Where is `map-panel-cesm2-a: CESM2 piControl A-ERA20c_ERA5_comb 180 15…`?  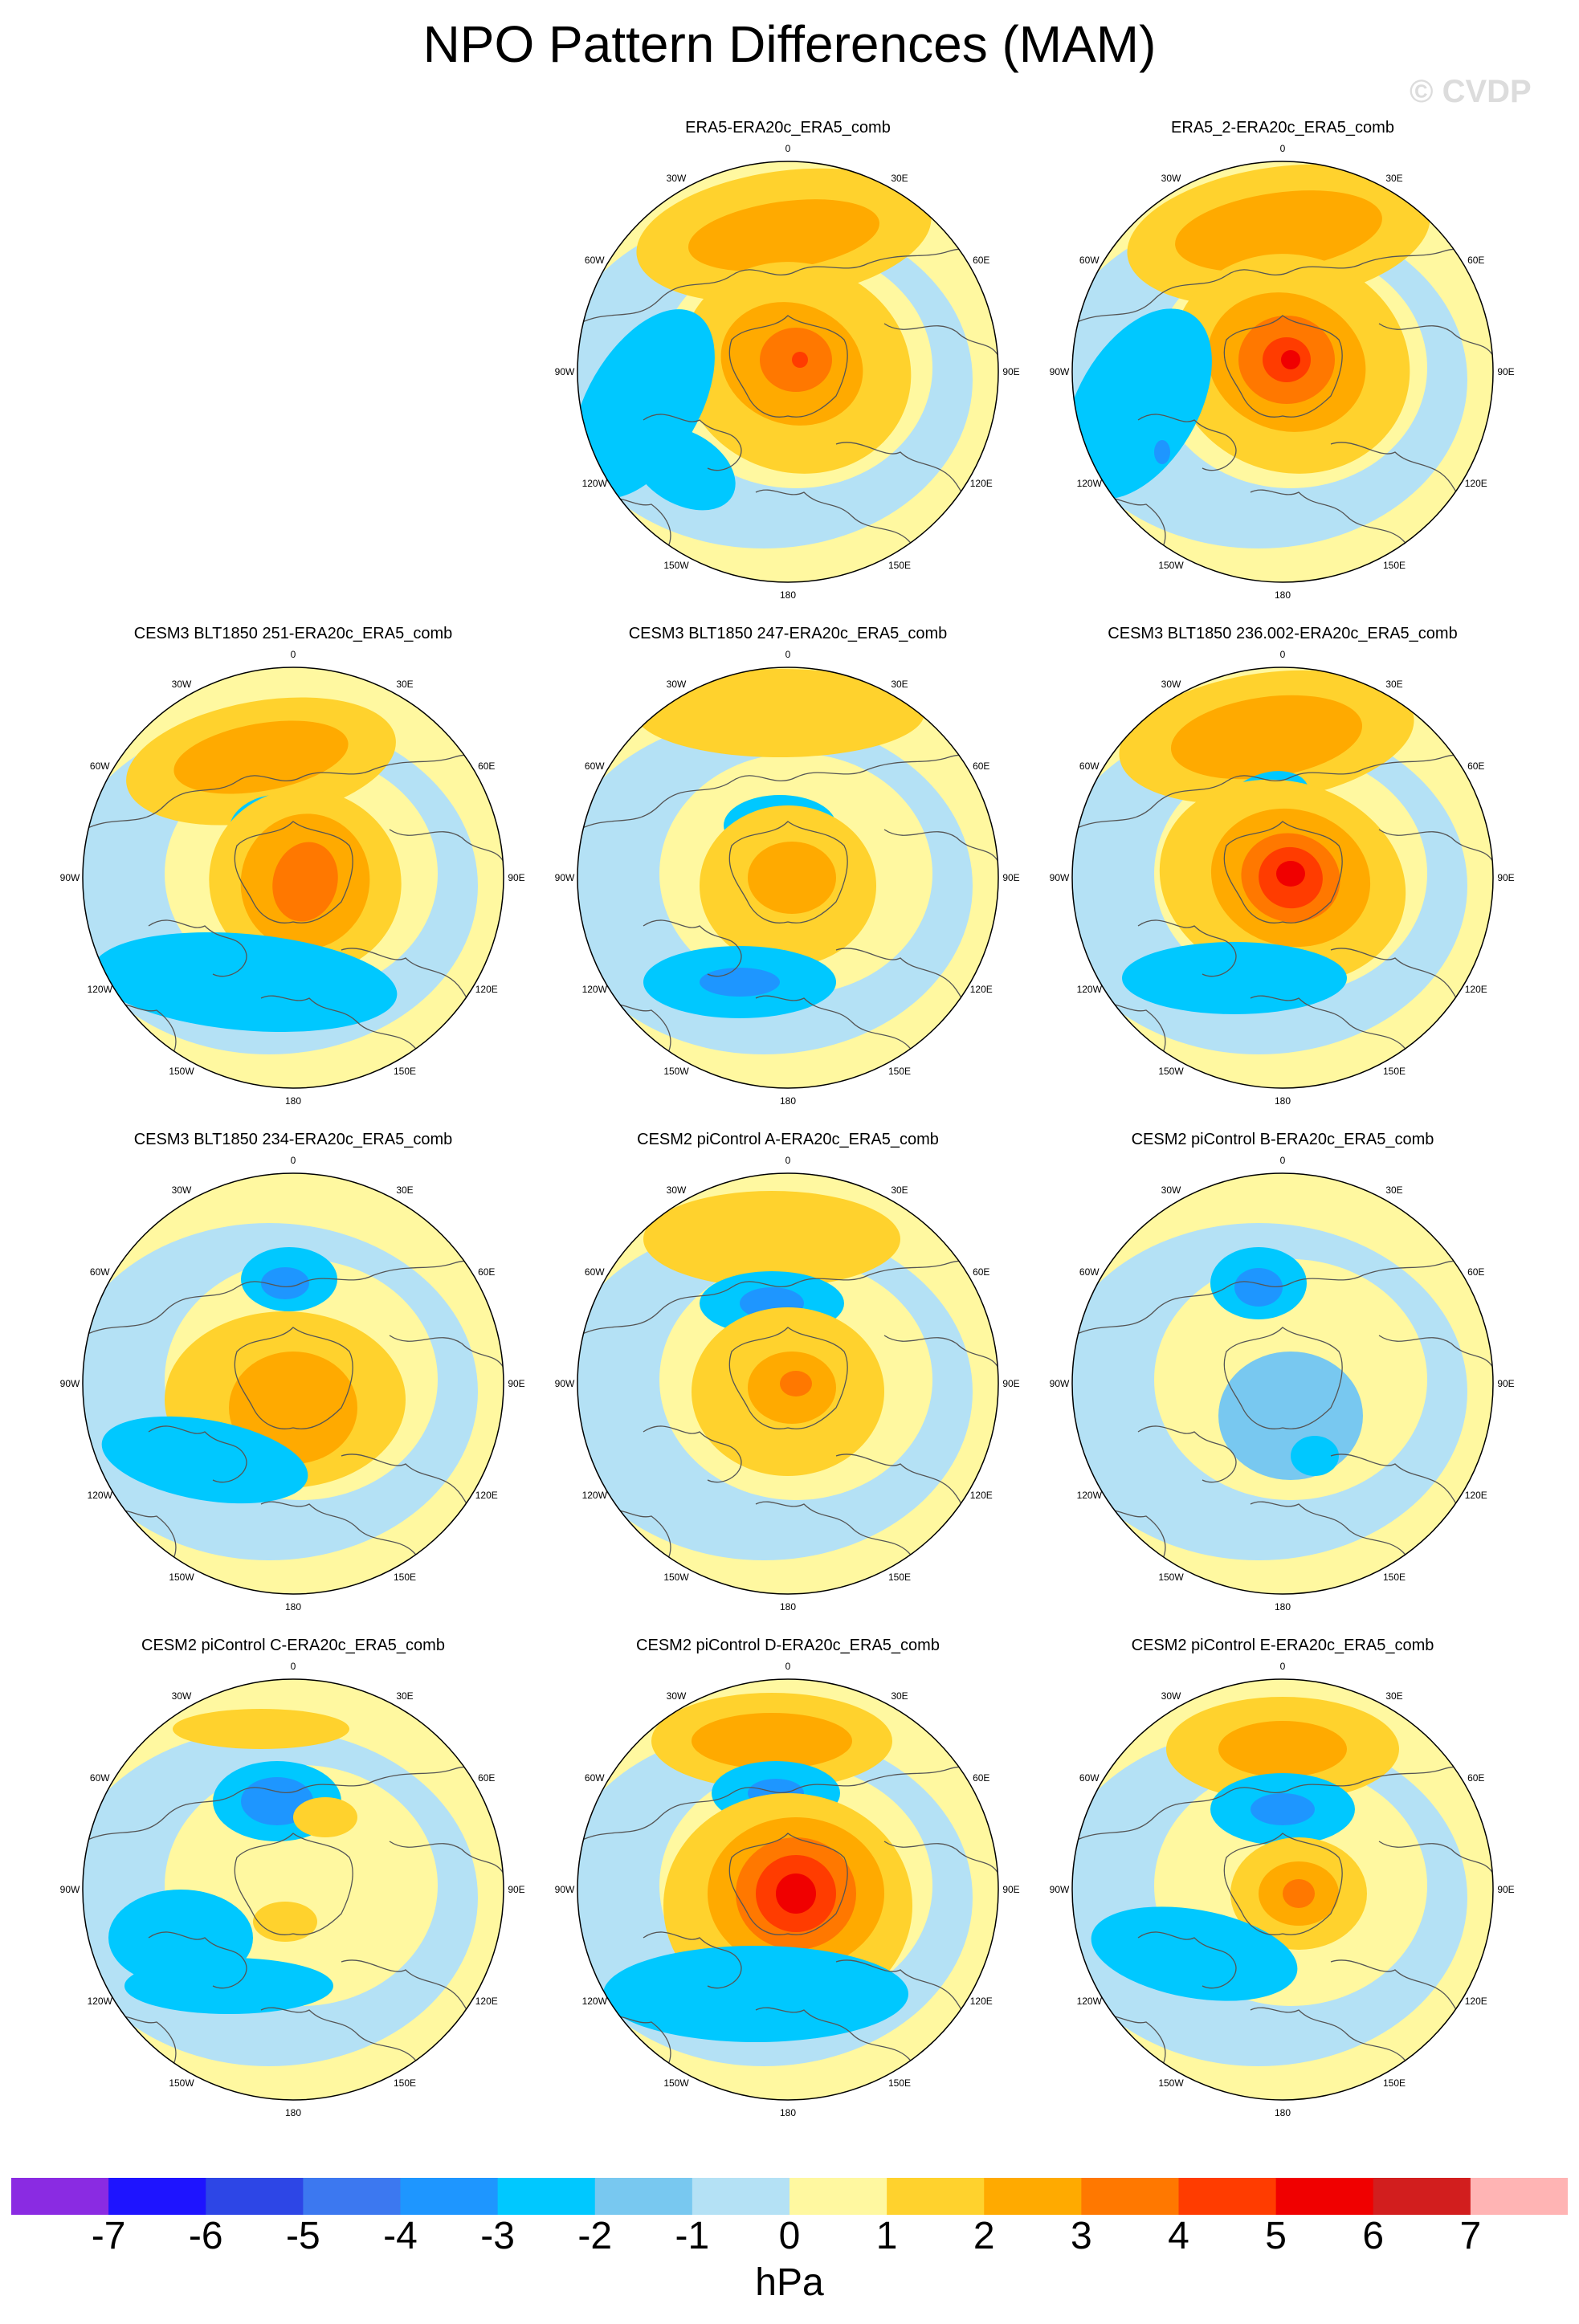
map-panel-cesm2-a: CESM2 piControl A-ERA20c_ERA5_comb 180 15… is located at coordinates (788, 1388).